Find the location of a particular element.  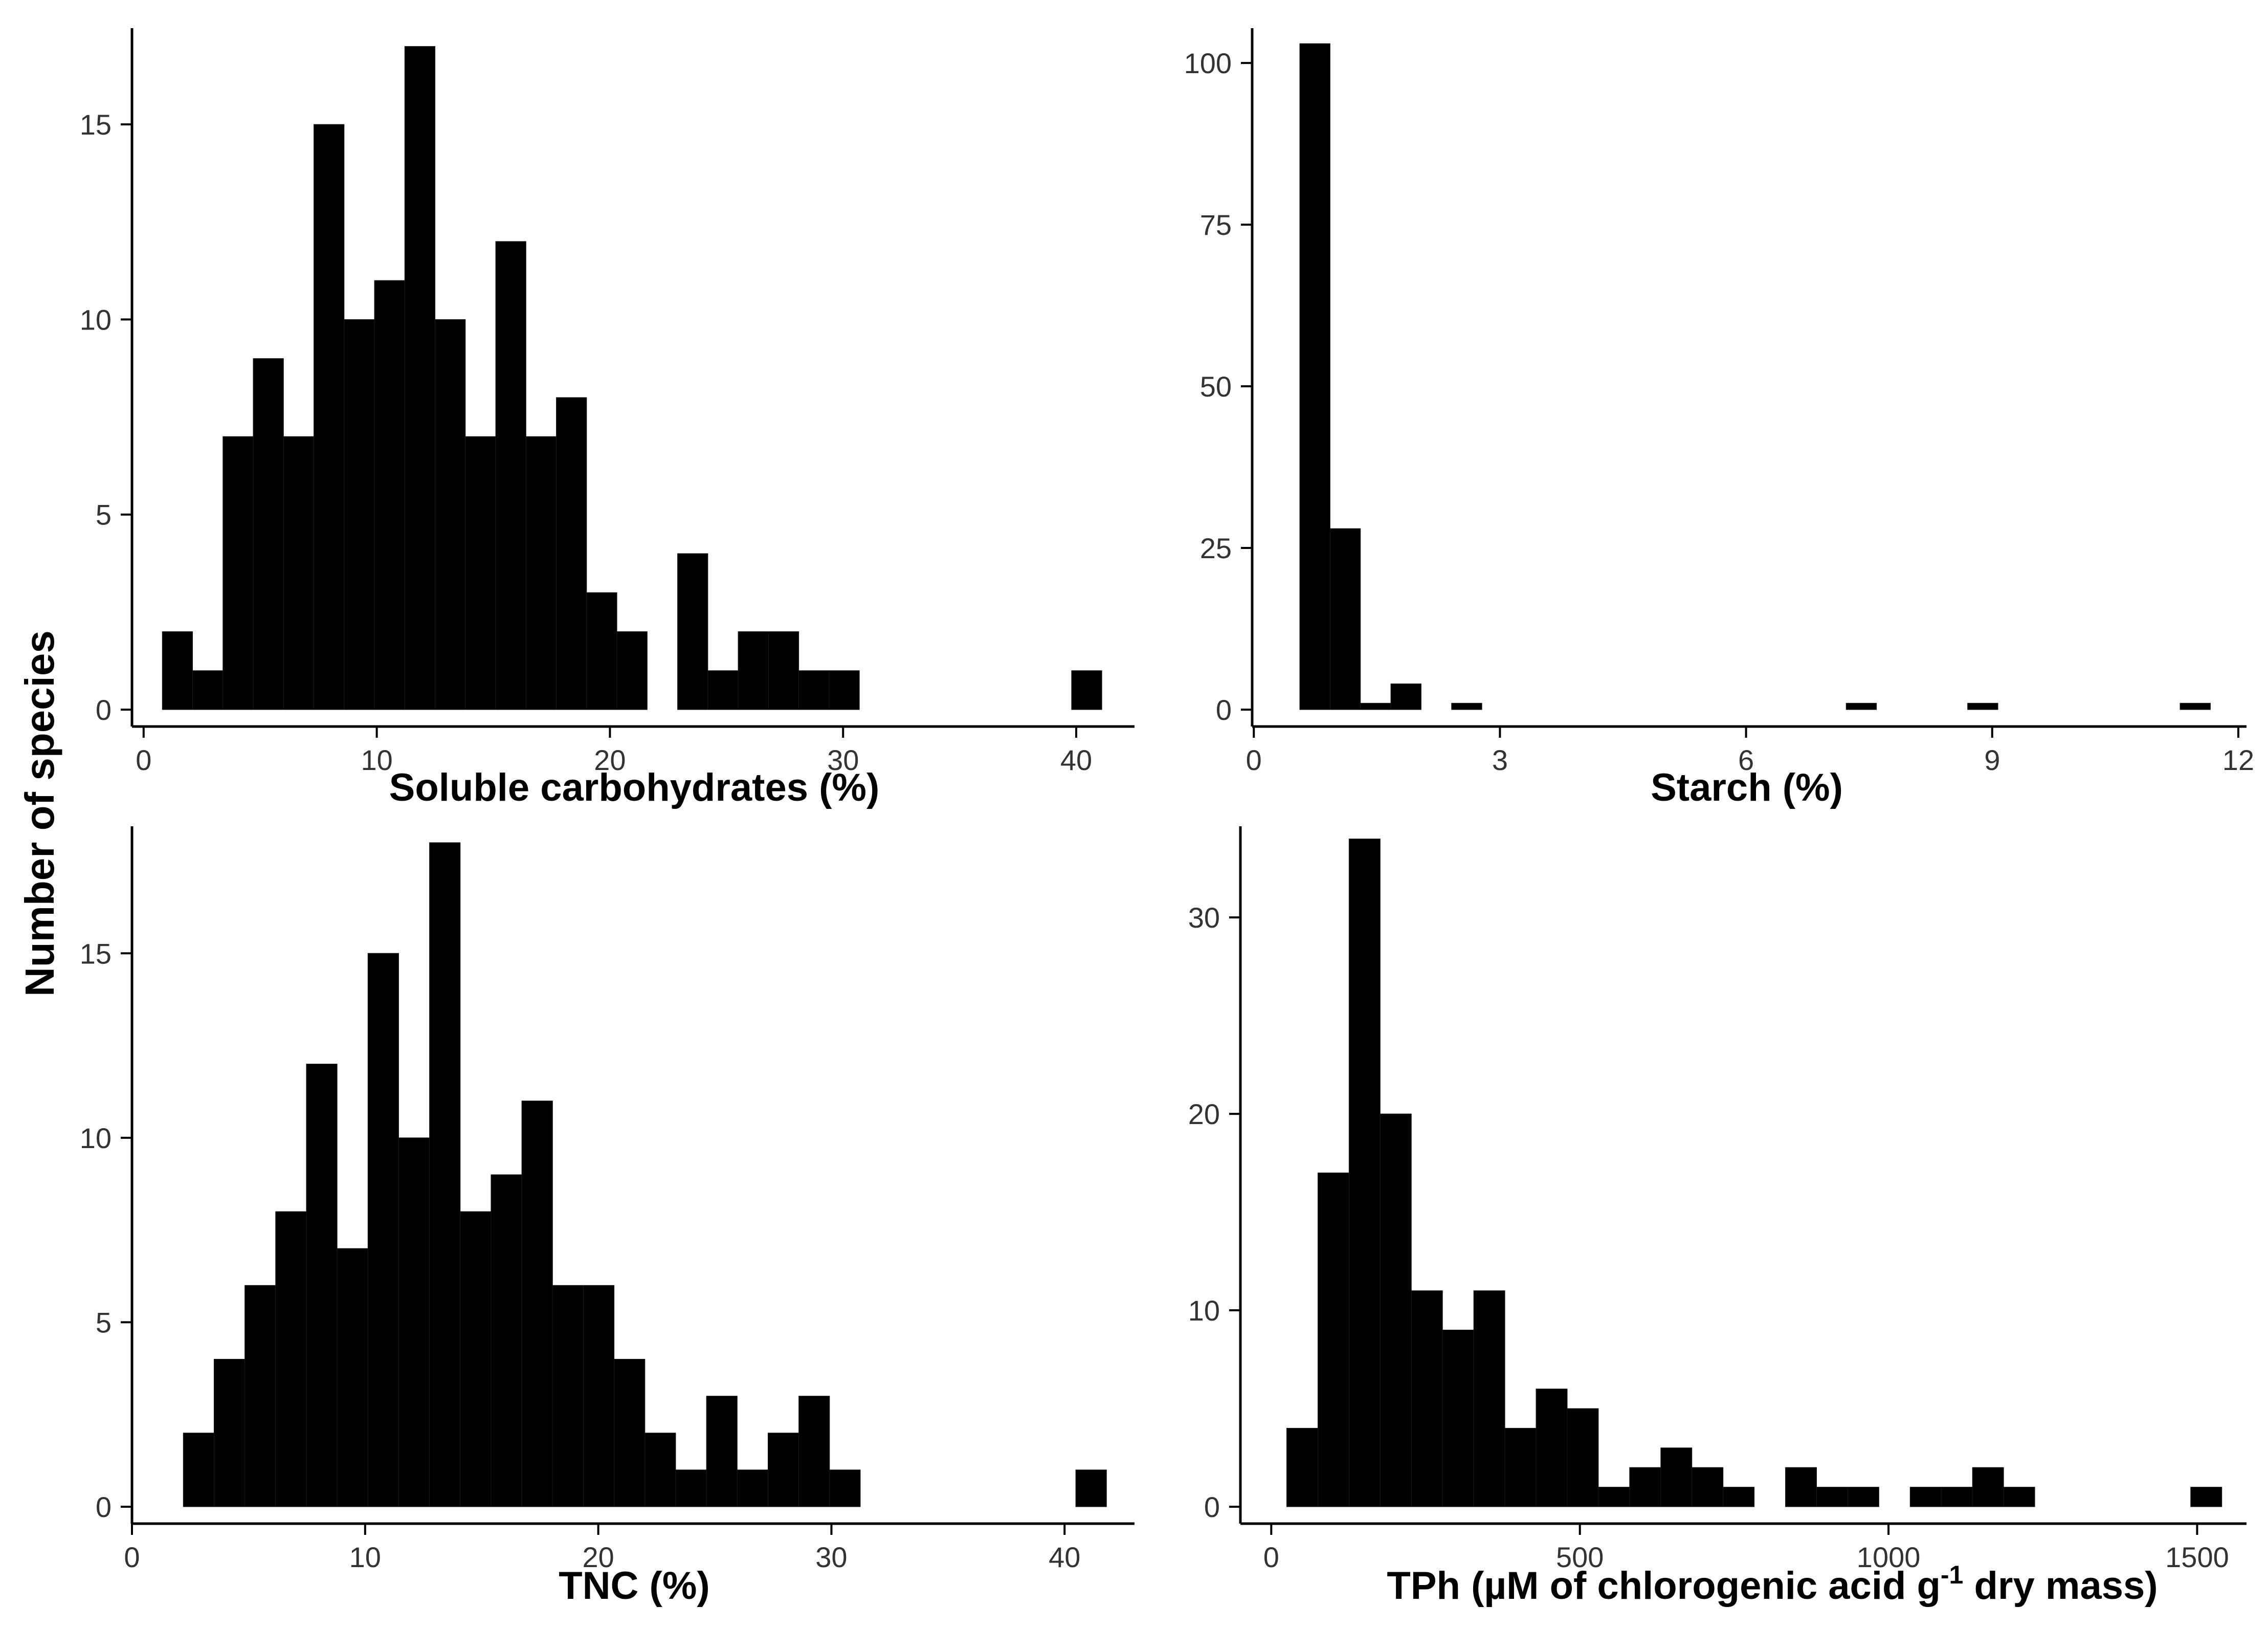

x-axis-title: Soluble carbohydrates (%) is located at coordinates (634, 787).